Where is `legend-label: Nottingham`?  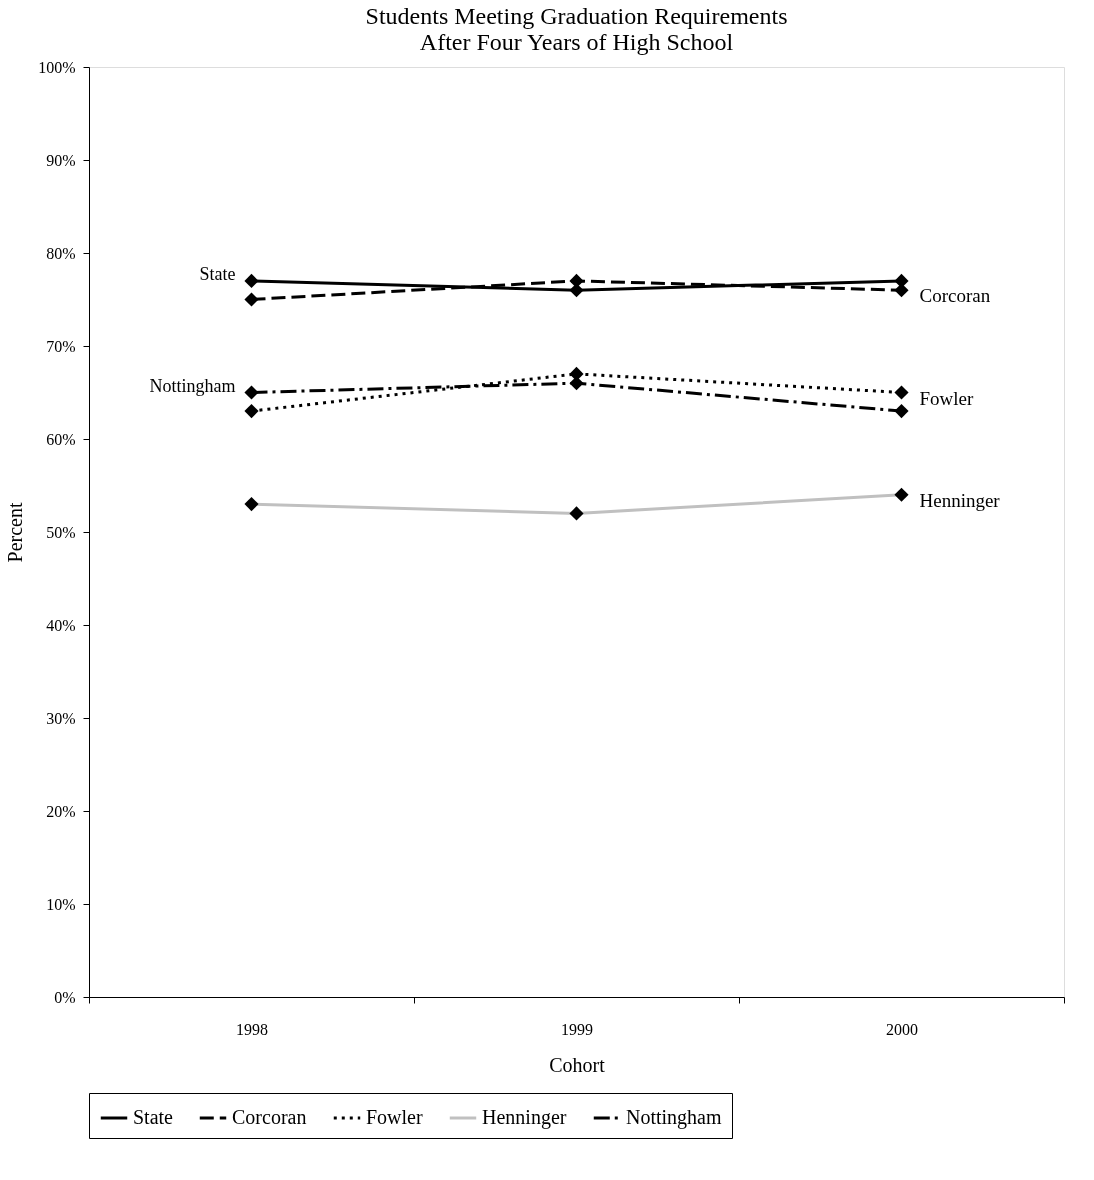 legend-label: Nottingham is located at coordinates (674, 1117).